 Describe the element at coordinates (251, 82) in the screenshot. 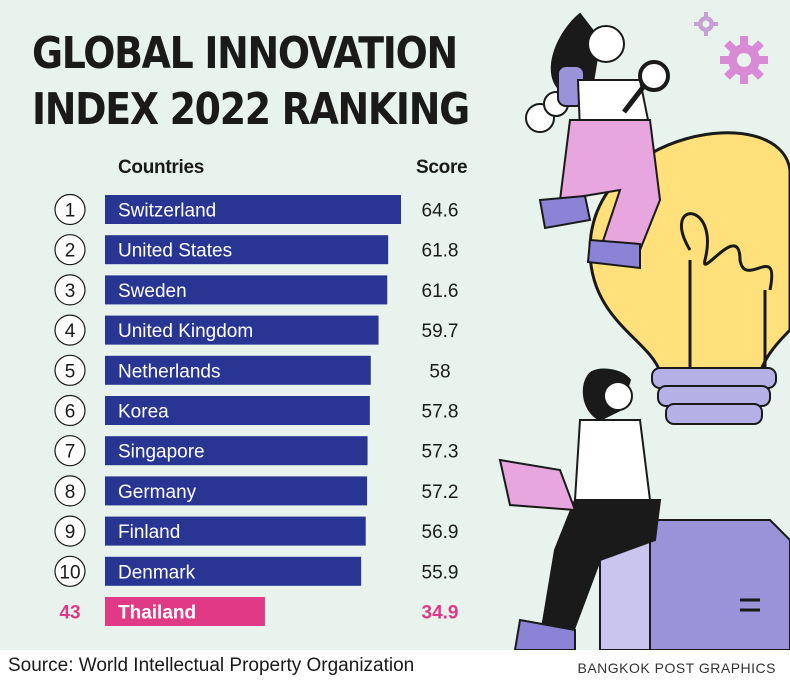

I see `chart-title: GLOBAL INNOVATION INDEX 2022 RANKING` at that location.